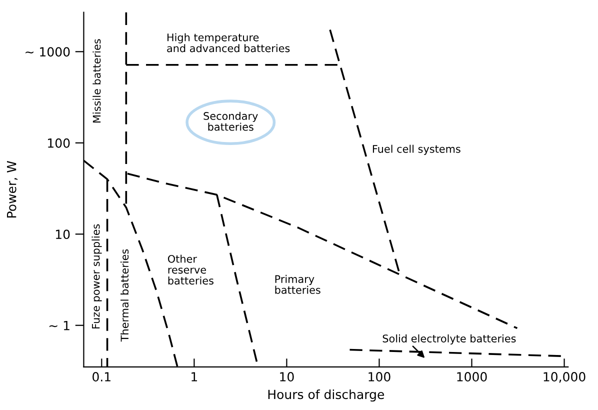 The image size is (598, 410). I want to click on x-axis-title: Hours of discharge, so click(326, 395).